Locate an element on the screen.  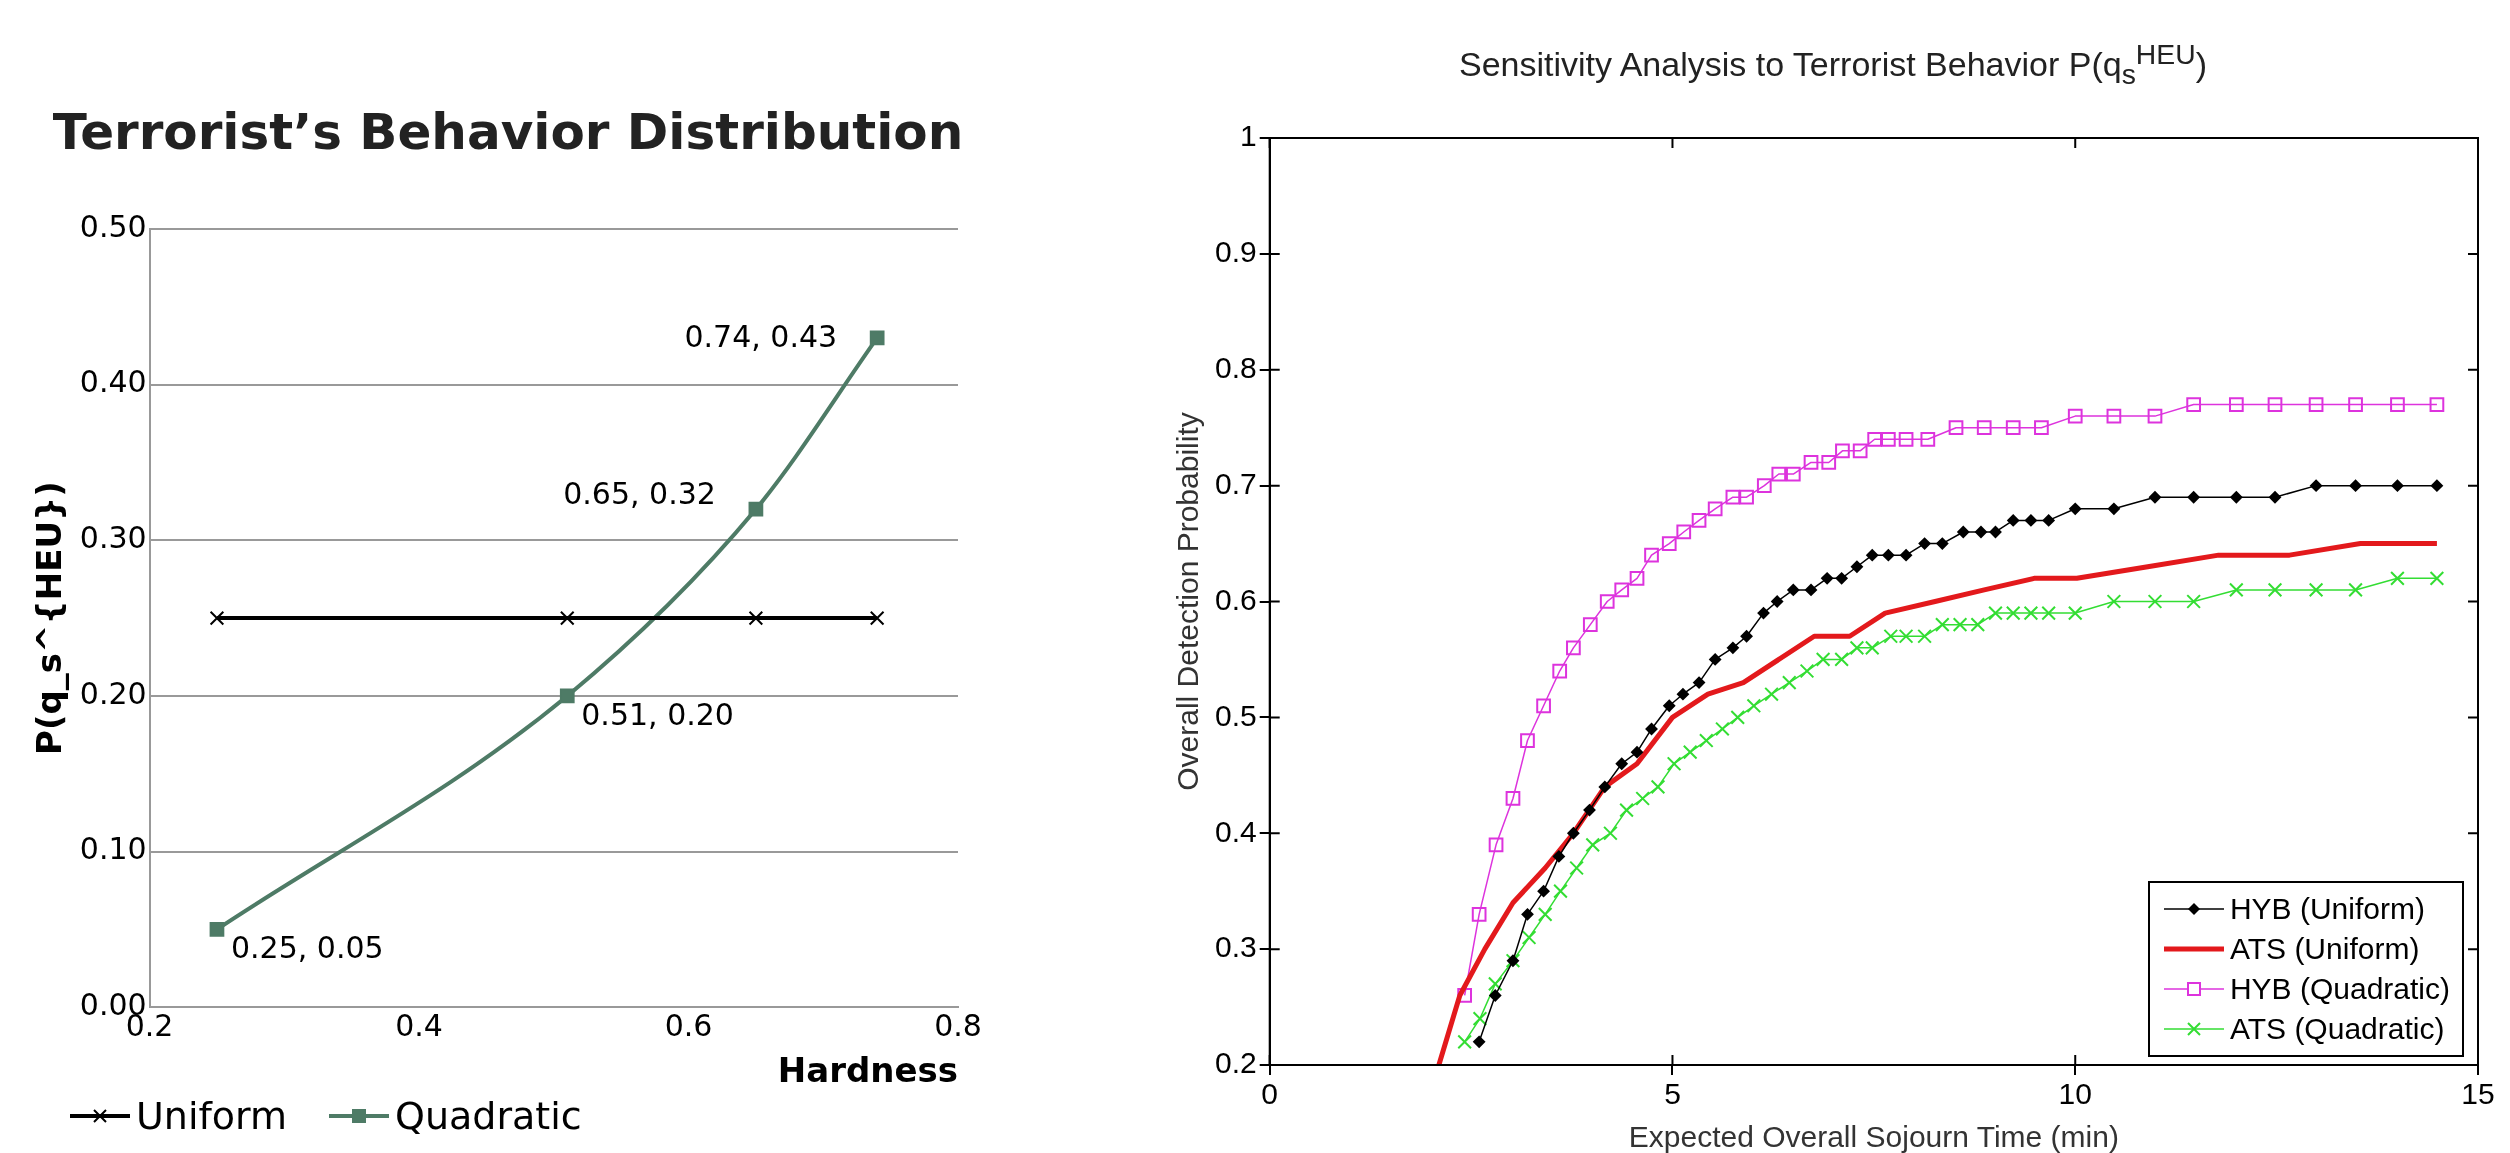
y-tick-label: 0.6 is located at coordinates (1235, 599).